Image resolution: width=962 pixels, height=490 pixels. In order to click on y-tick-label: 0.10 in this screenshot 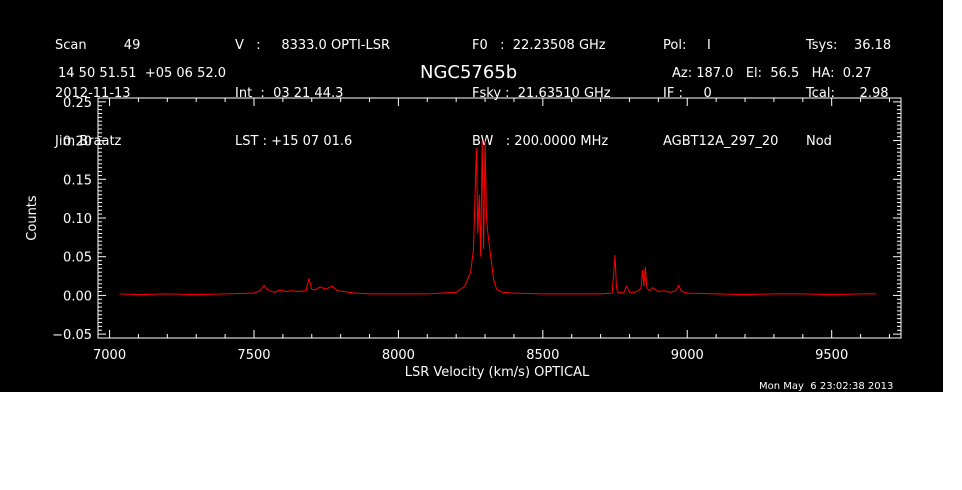, I will do `click(77, 219)`.